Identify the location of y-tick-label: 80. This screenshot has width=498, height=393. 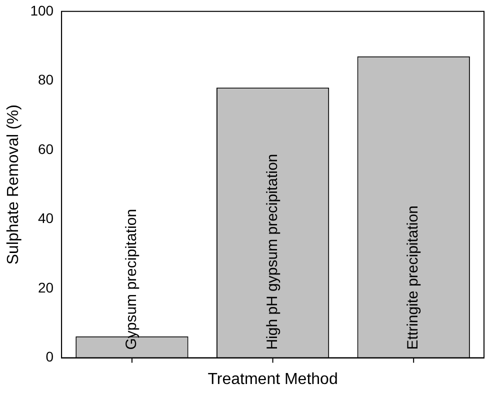
(46, 80).